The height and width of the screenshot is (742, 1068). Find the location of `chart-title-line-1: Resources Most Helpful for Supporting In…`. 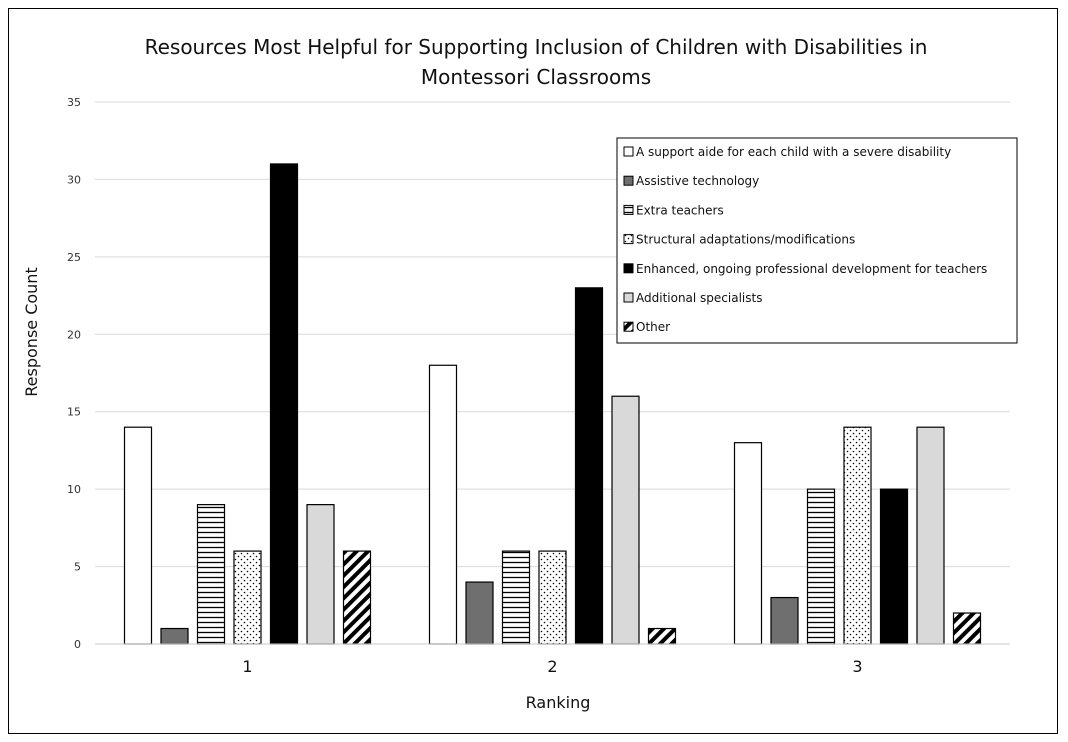

chart-title-line-1: Resources Most Helpful for Supporting In… is located at coordinates (536, 47).